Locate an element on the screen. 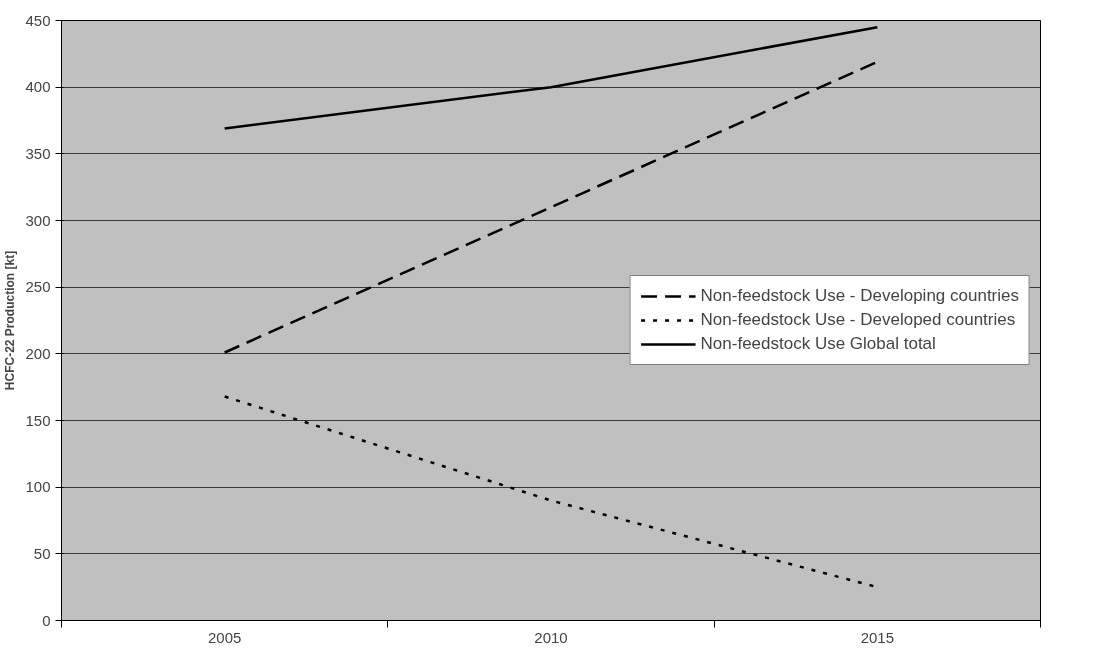 This screenshot has height=649, width=1106. y-tick-label: 300 is located at coordinates (38, 220).